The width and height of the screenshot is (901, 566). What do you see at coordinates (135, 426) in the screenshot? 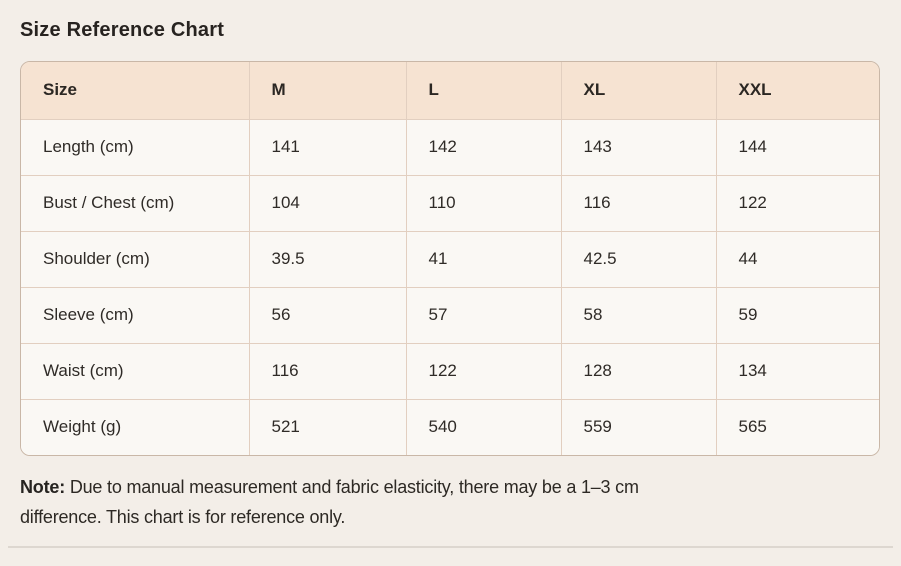
I see `row-label: Weight (g)` at bounding box center [135, 426].